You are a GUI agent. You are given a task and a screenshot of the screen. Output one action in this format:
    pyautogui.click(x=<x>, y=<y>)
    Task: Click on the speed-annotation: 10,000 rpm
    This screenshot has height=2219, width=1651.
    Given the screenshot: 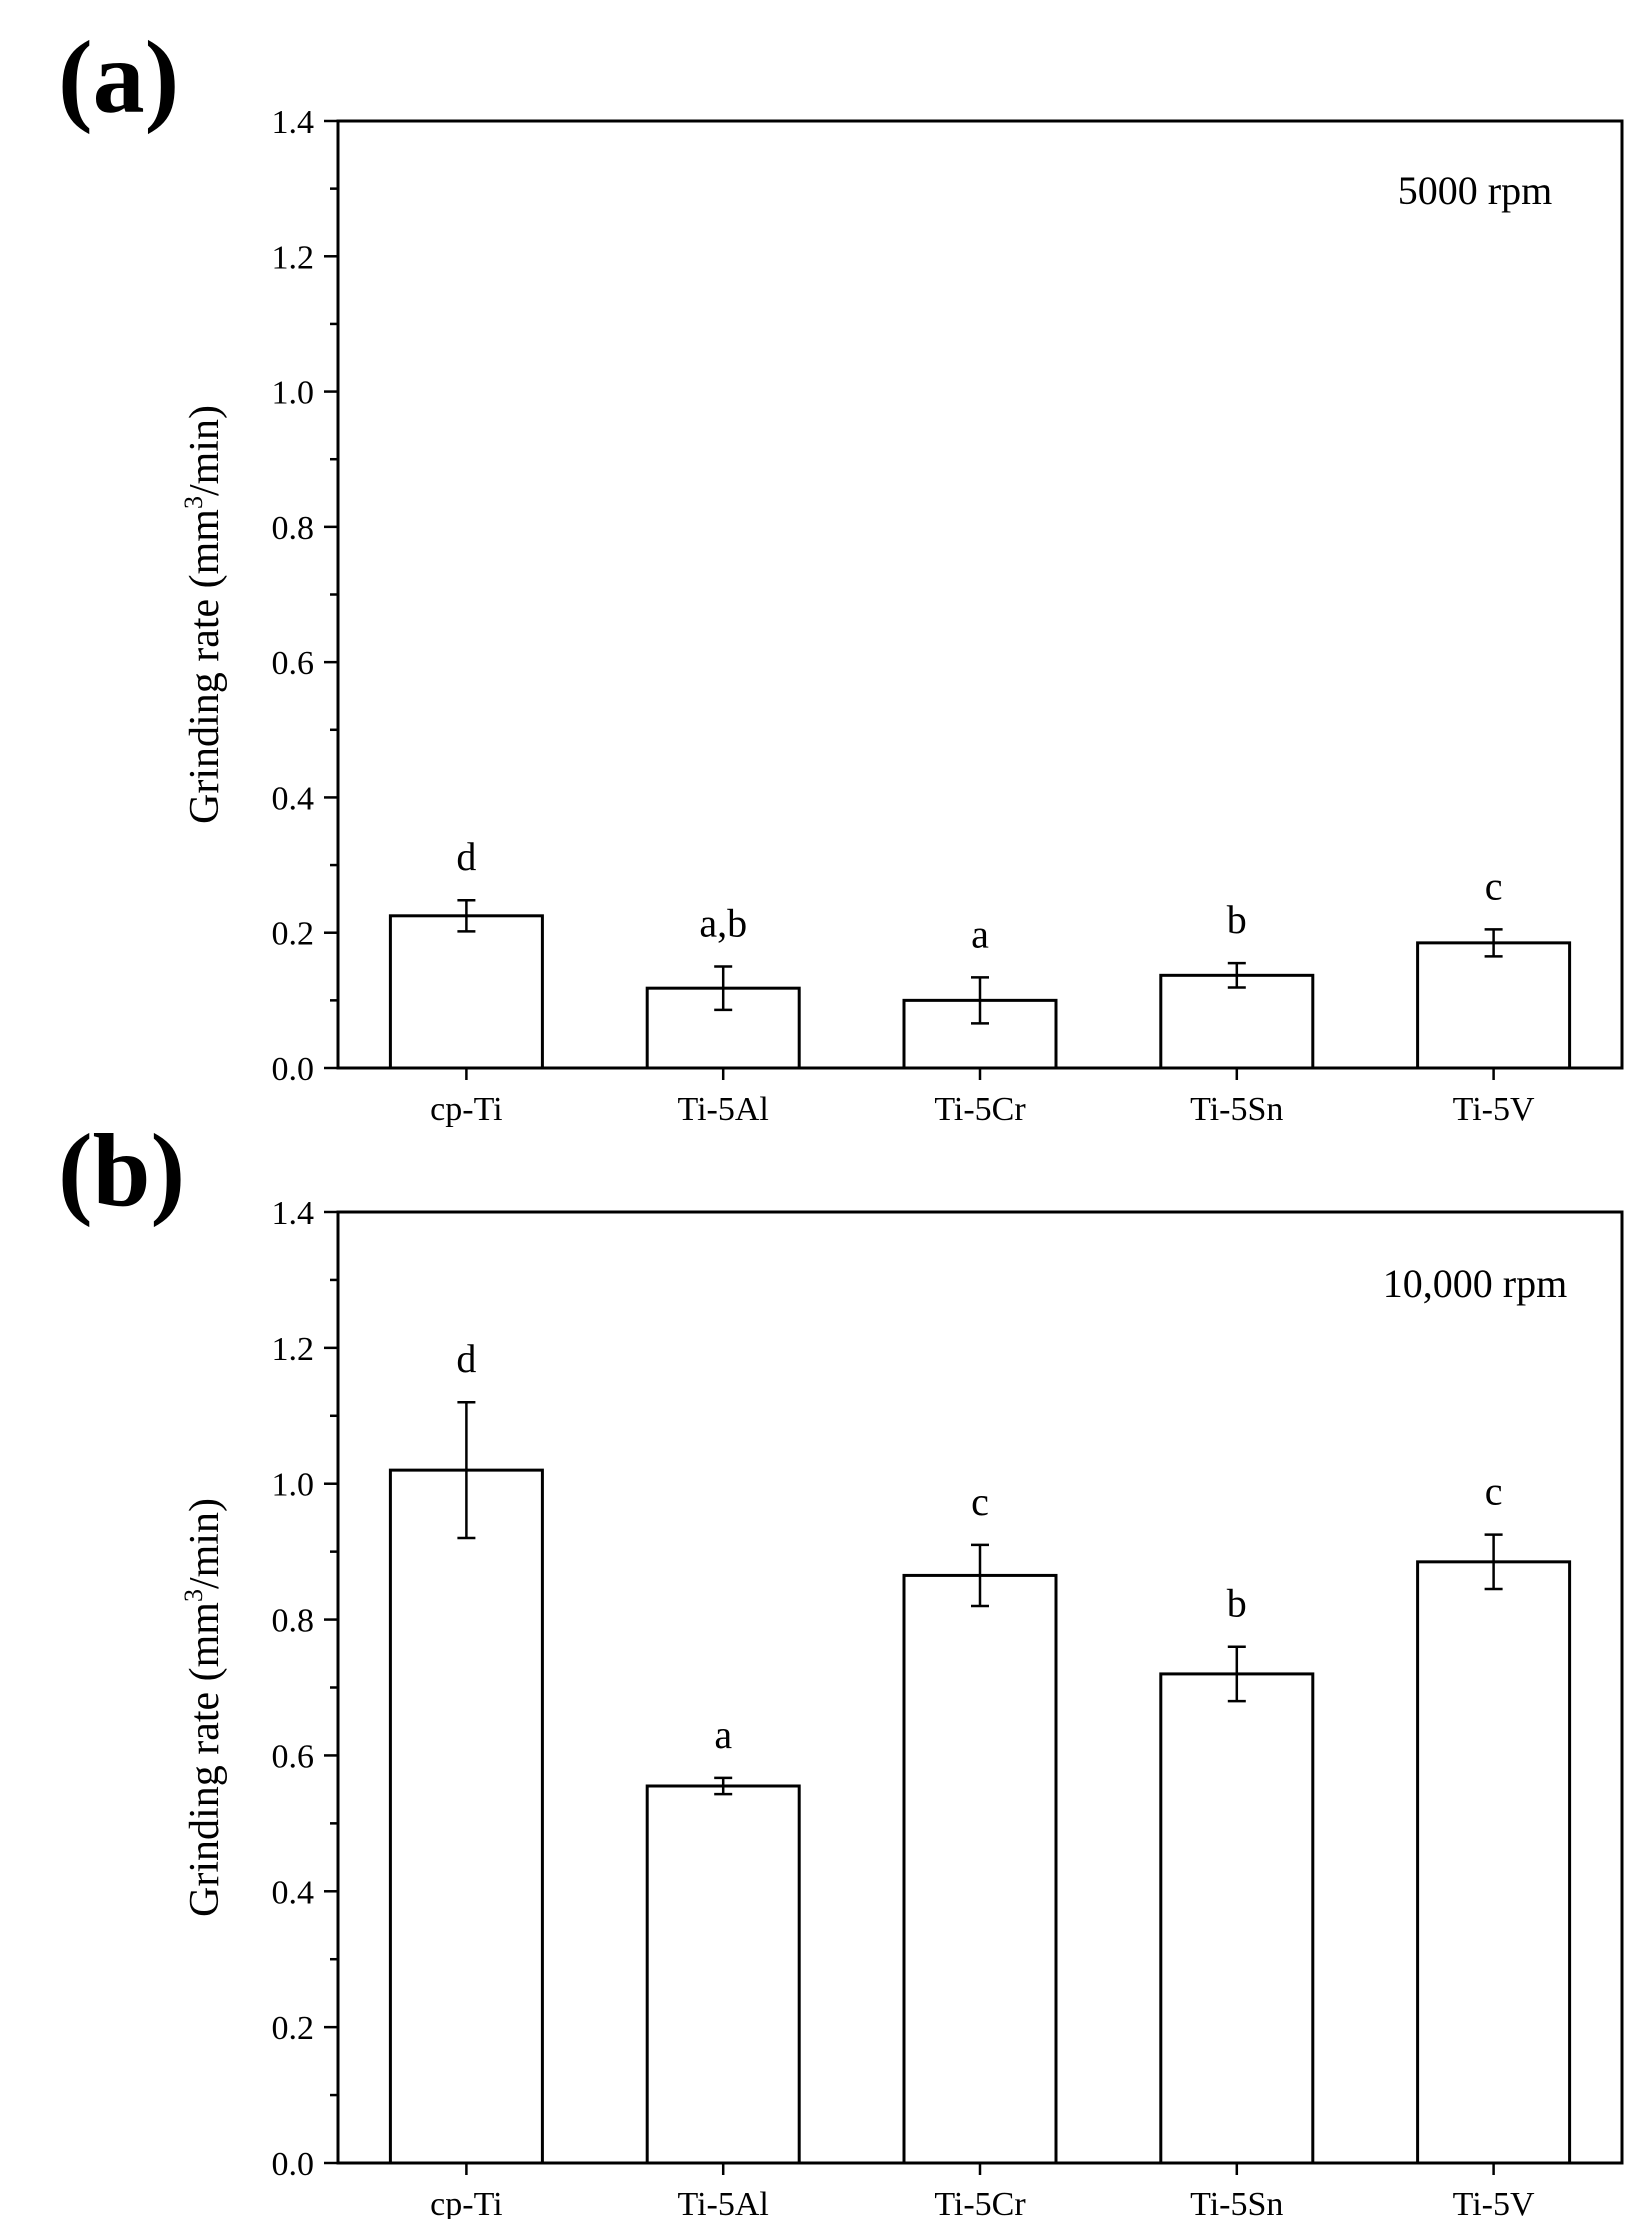 What is the action you would take?
    pyautogui.click(x=1475, y=1283)
    